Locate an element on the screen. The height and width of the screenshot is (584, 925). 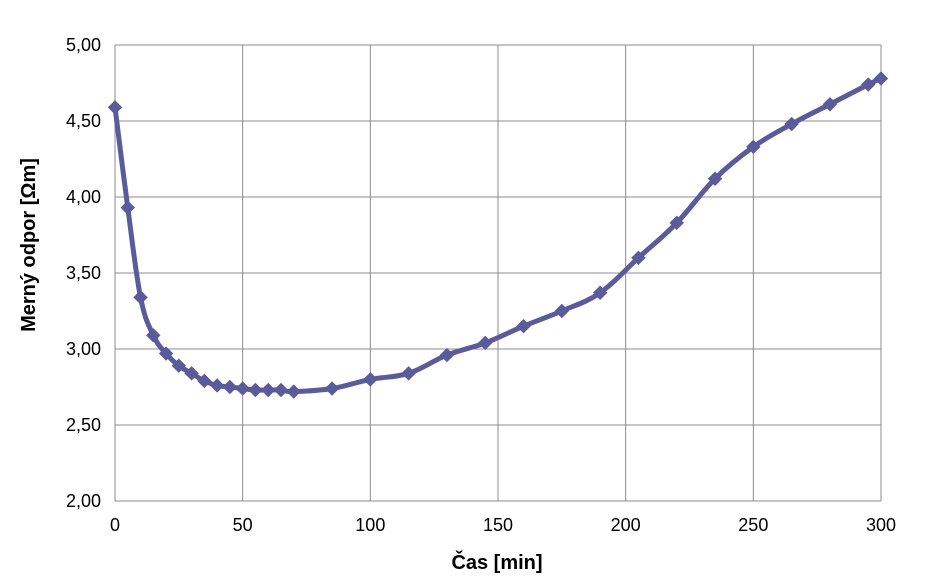
x-tick-label: 250 is located at coordinates (753, 525).